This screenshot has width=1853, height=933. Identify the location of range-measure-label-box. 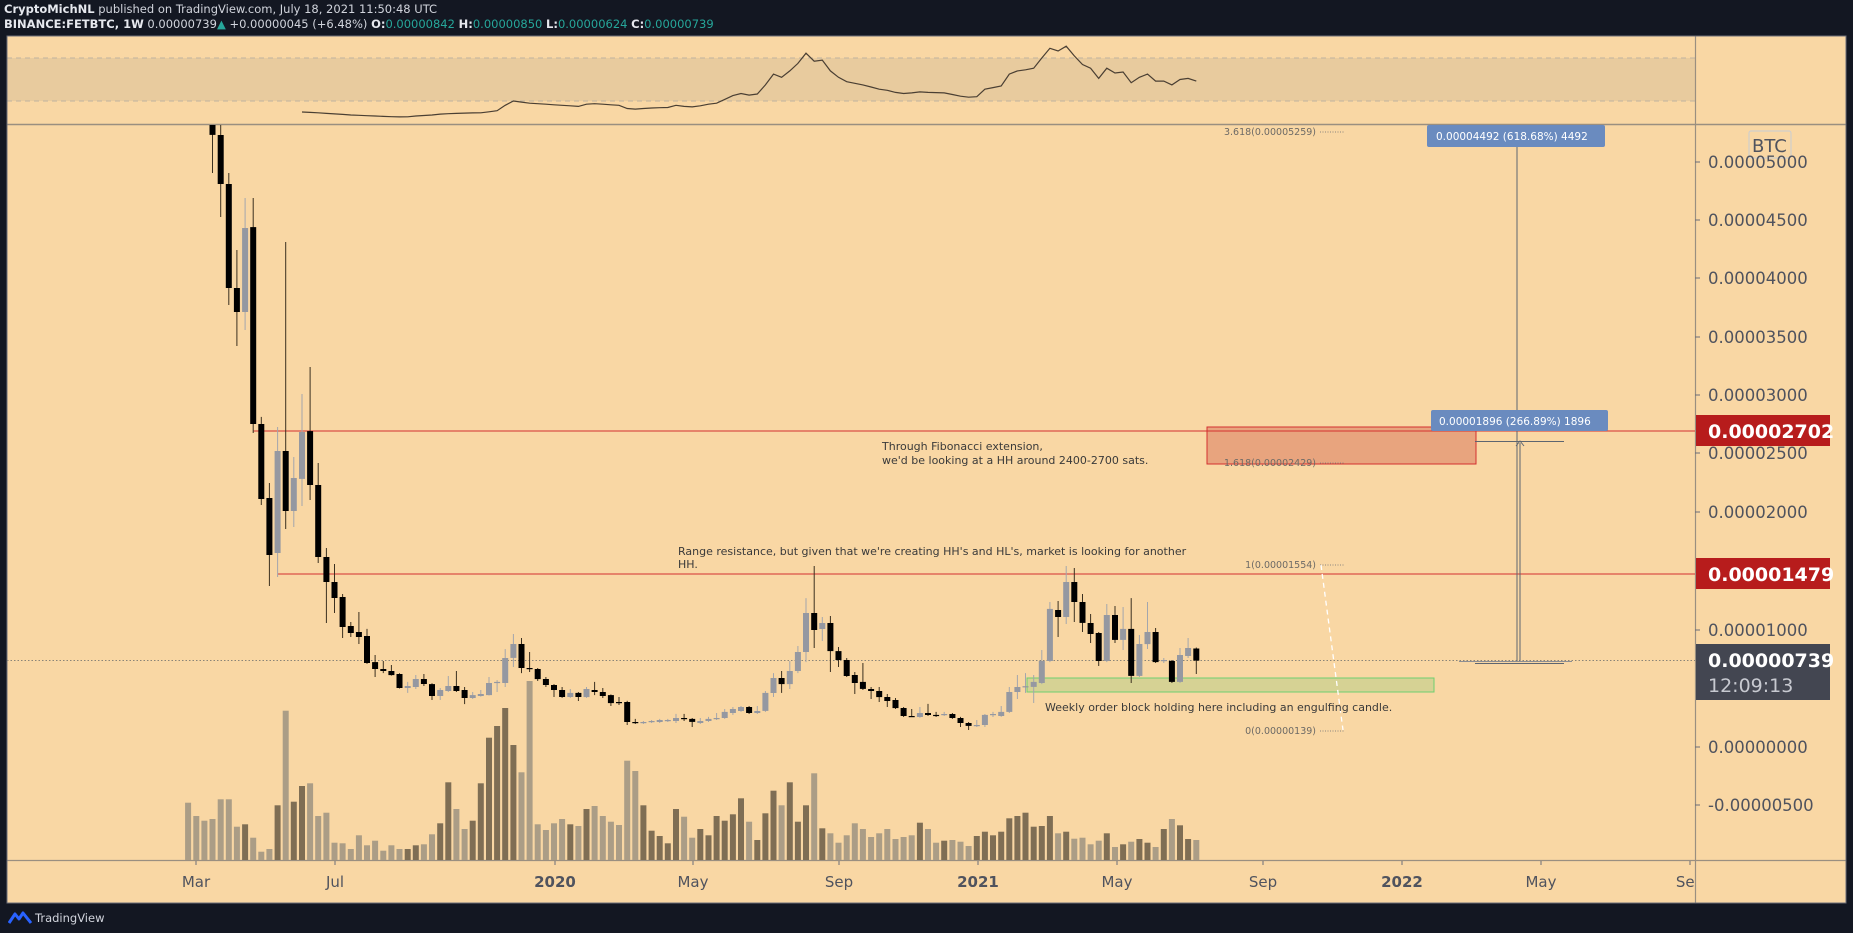
(1519, 420).